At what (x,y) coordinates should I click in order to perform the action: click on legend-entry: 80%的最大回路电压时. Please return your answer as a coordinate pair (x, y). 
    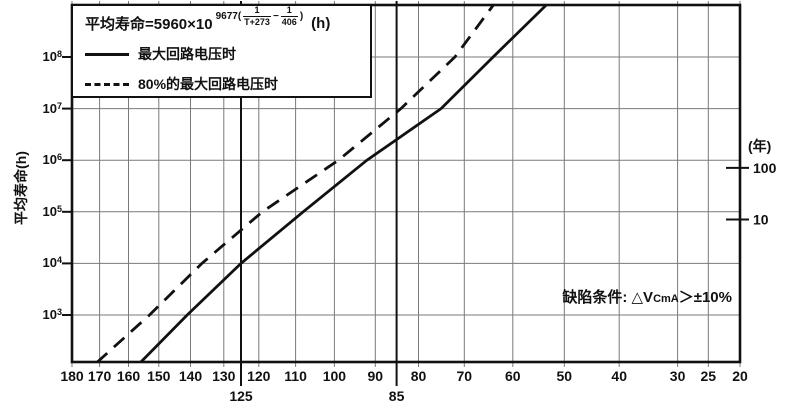
    Looking at the image, I should click on (223, 84).